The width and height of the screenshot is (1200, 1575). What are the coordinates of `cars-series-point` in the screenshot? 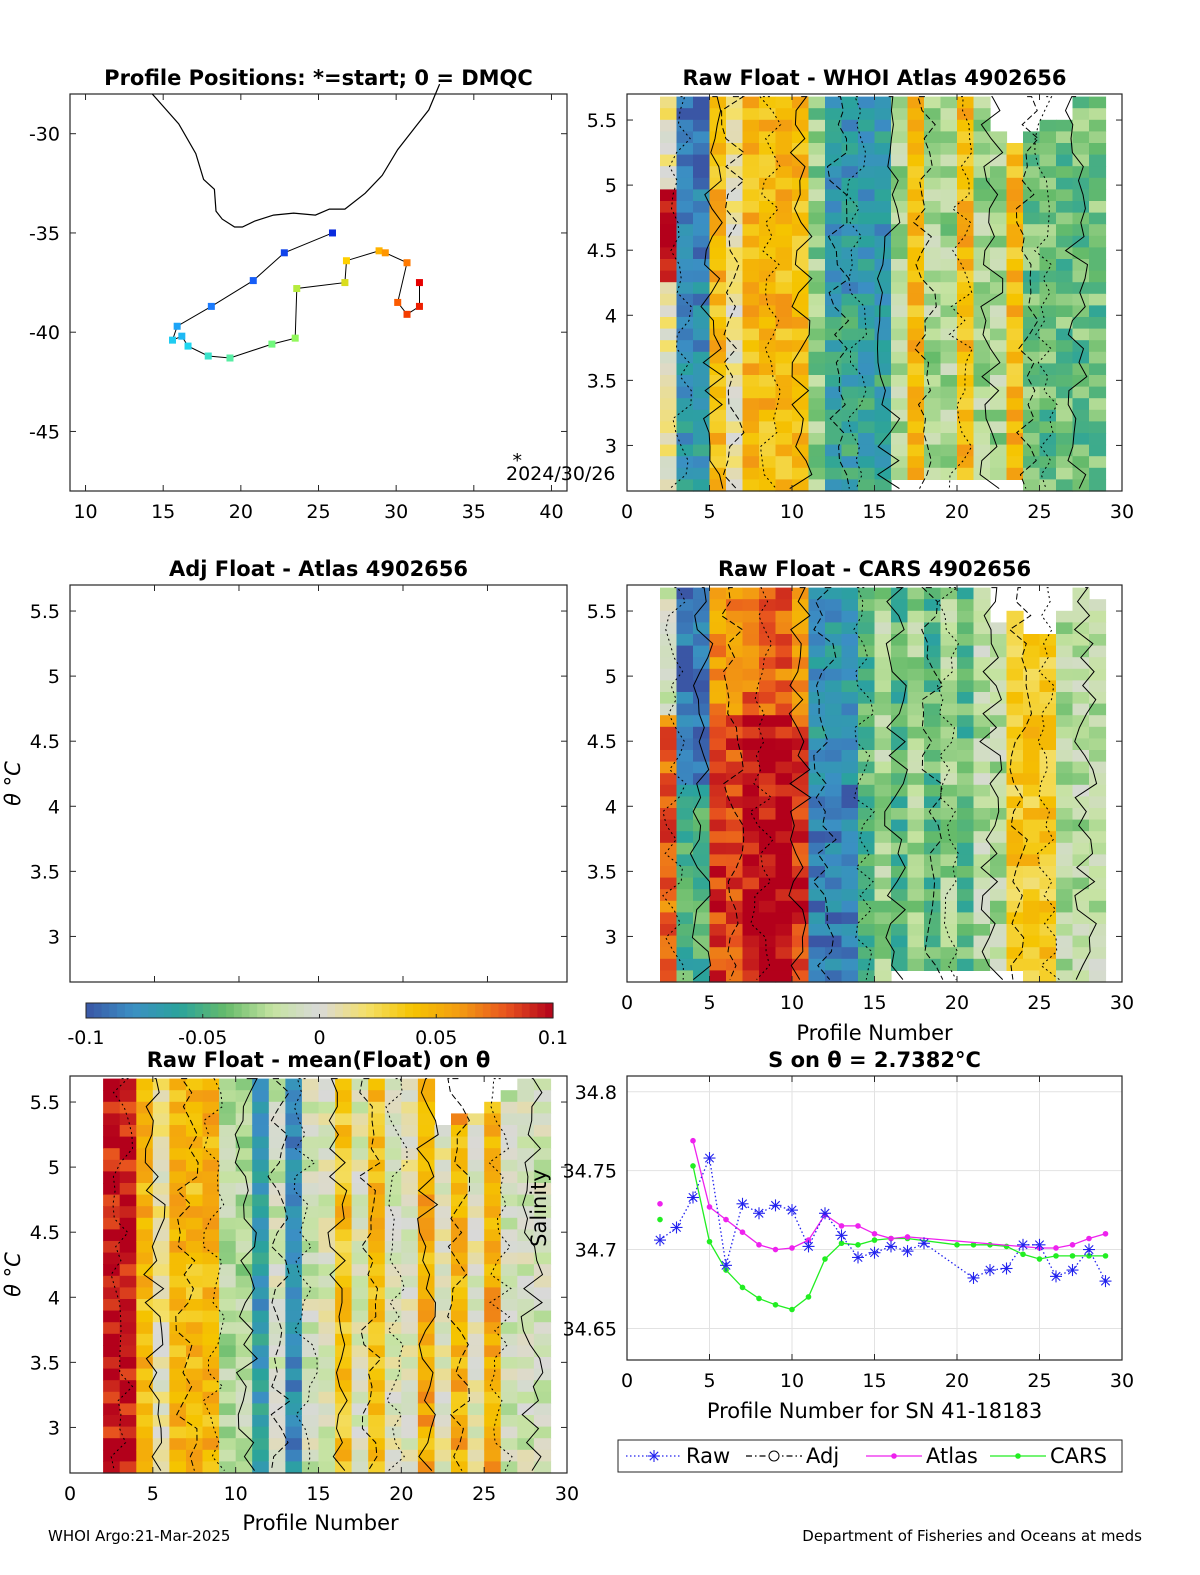 It's located at (1105, 1256).